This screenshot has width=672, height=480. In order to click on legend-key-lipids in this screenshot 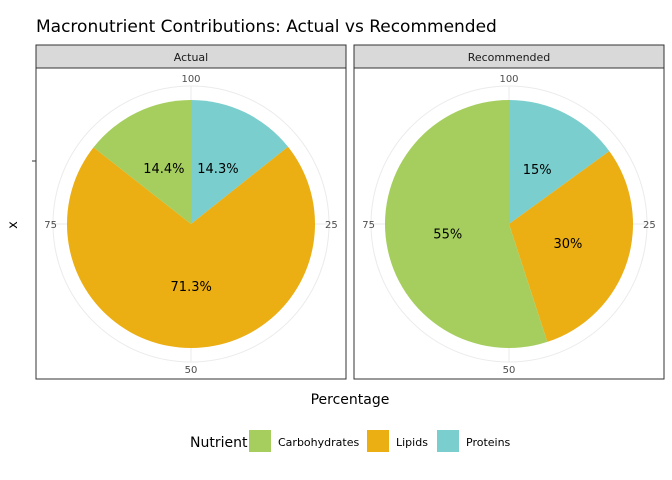, I will do `click(378, 441)`.